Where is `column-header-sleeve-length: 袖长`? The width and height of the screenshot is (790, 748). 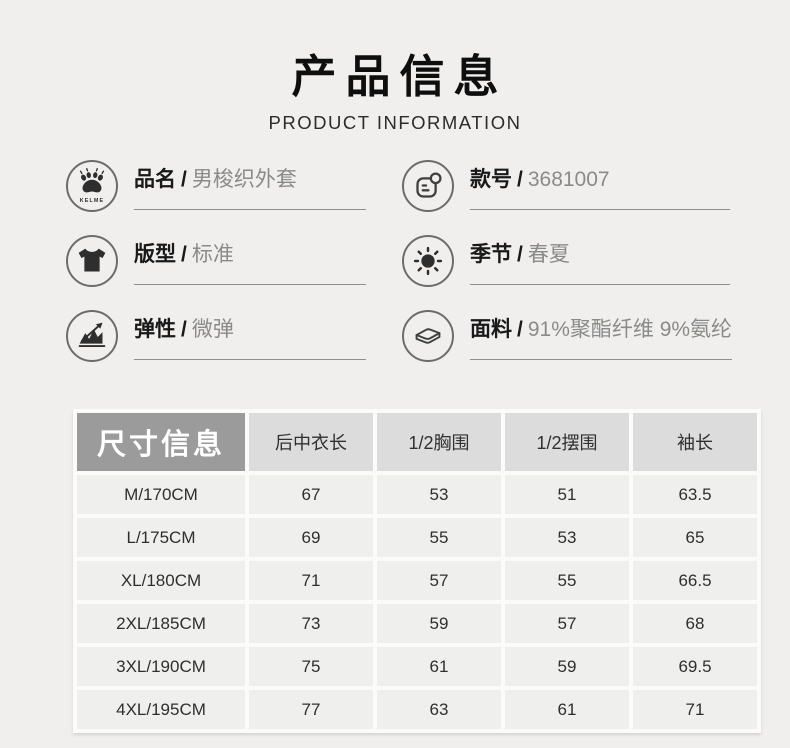
column-header-sleeve-length: 袖长 is located at coordinates (695, 442).